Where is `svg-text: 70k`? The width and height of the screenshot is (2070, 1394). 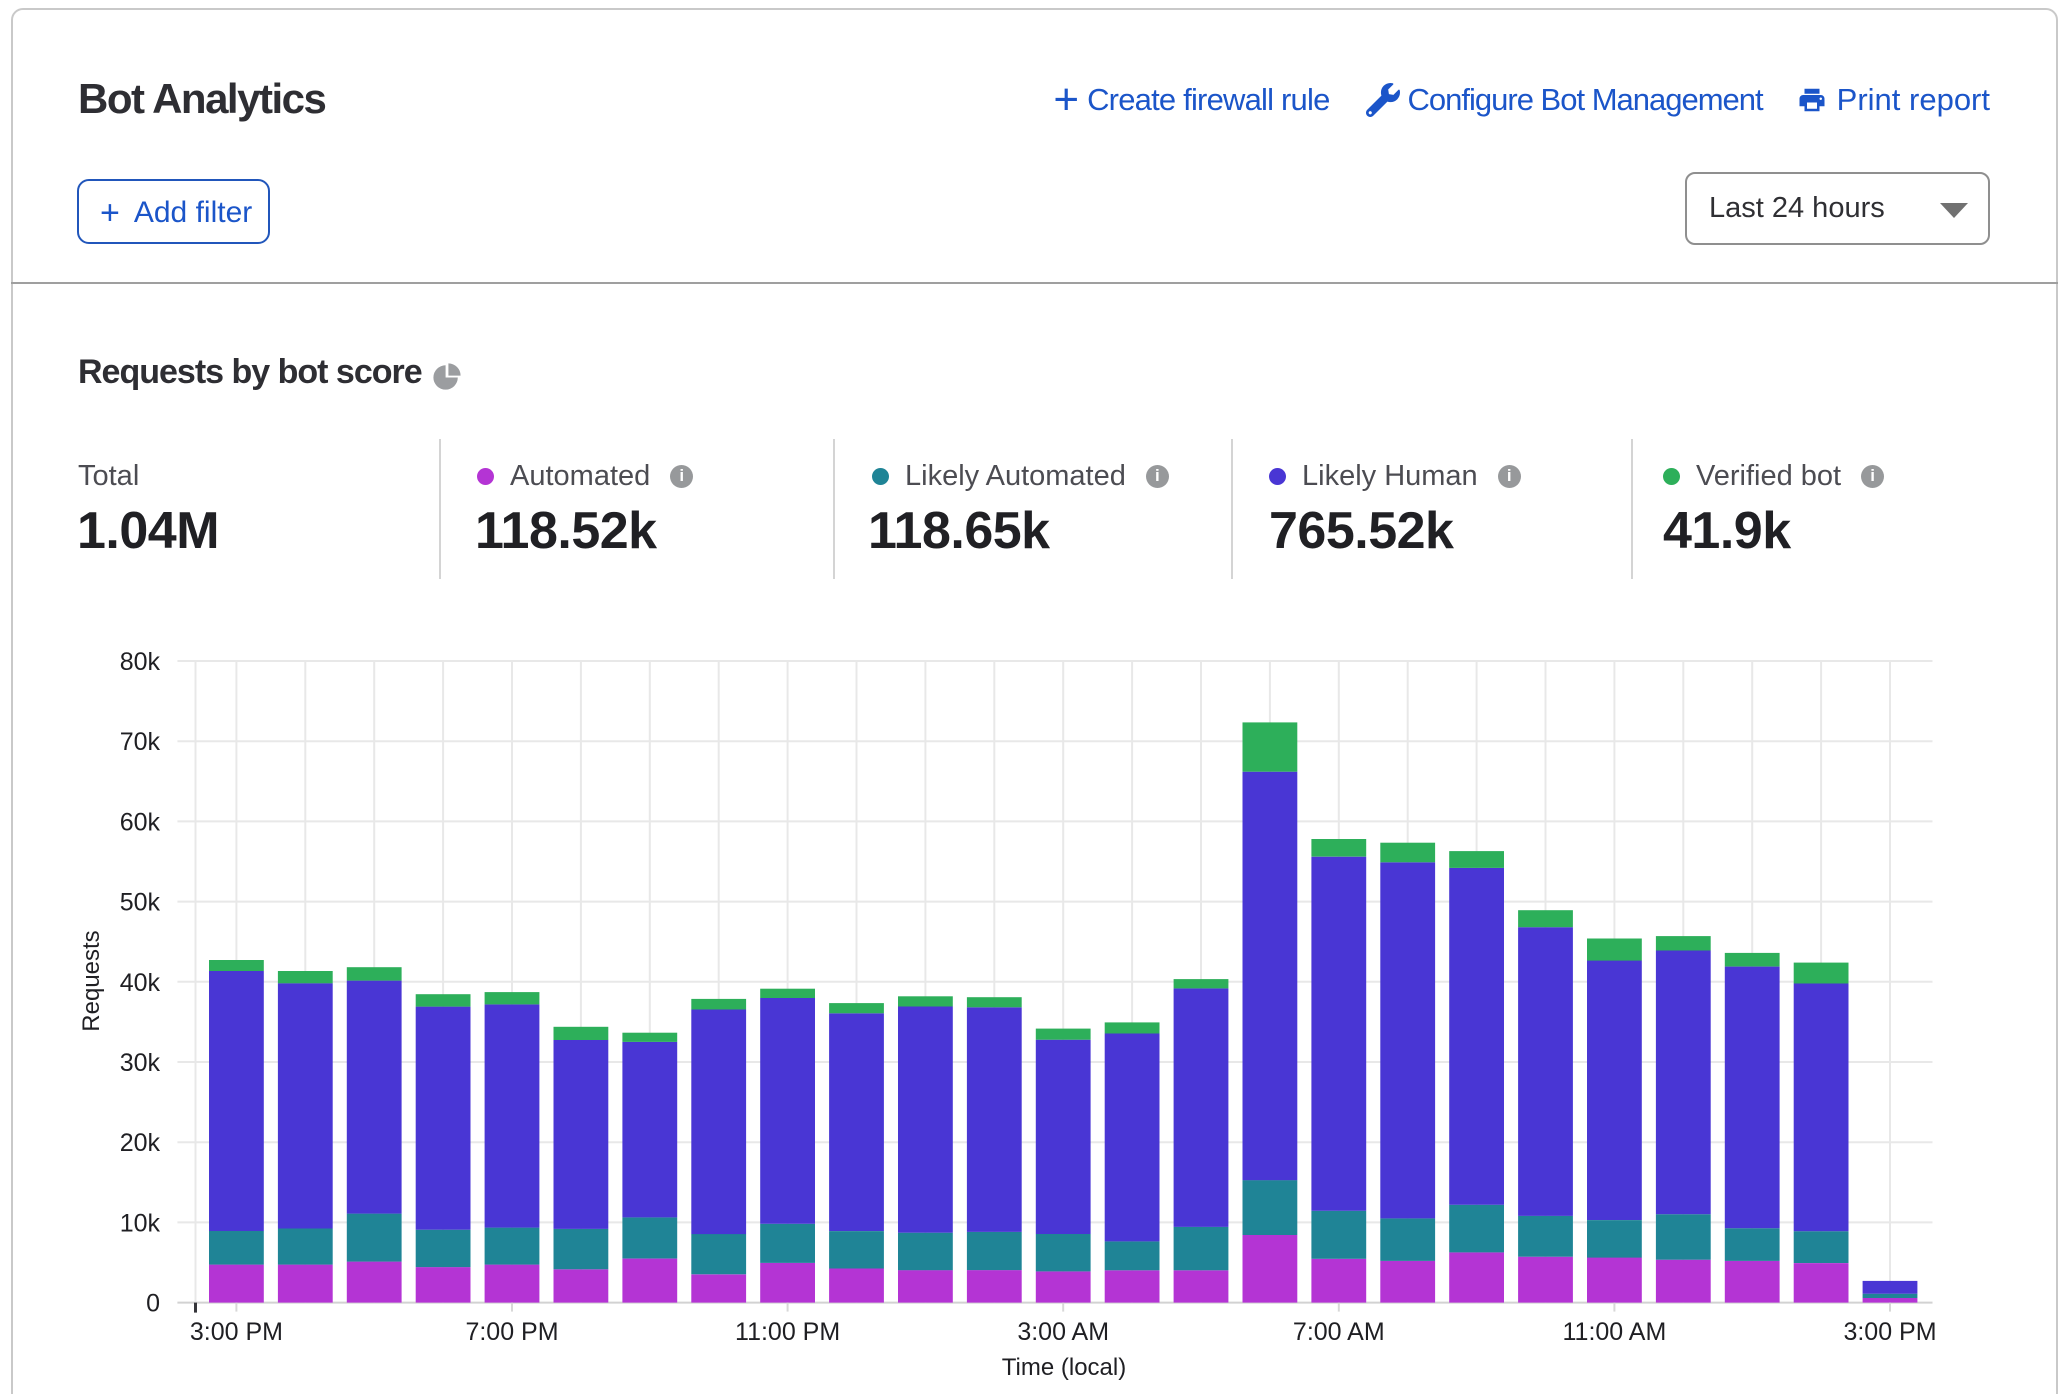 svg-text: 70k is located at coordinates (140, 742).